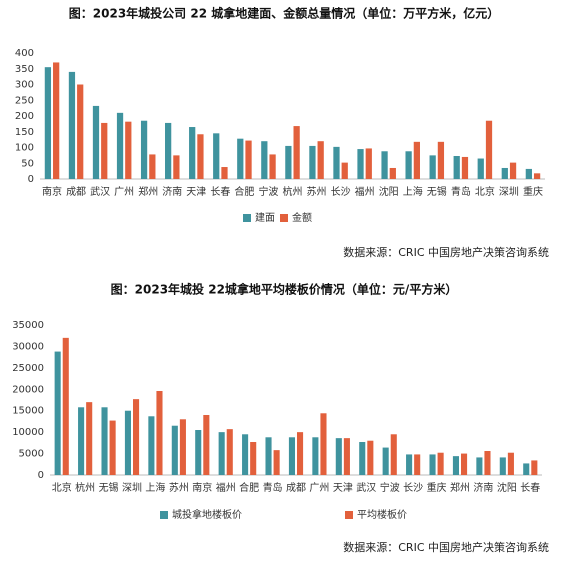 This screenshot has height=563, width=568. I want to click on y-tick-label: 10000, so click(28, 432).